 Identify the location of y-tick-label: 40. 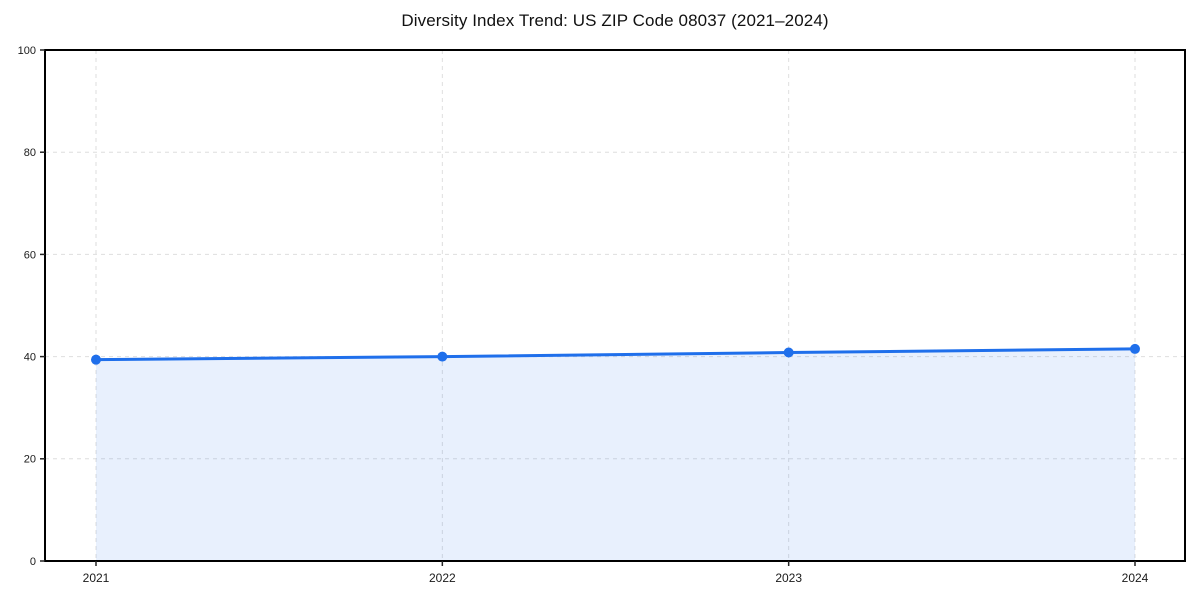
(30, 357).